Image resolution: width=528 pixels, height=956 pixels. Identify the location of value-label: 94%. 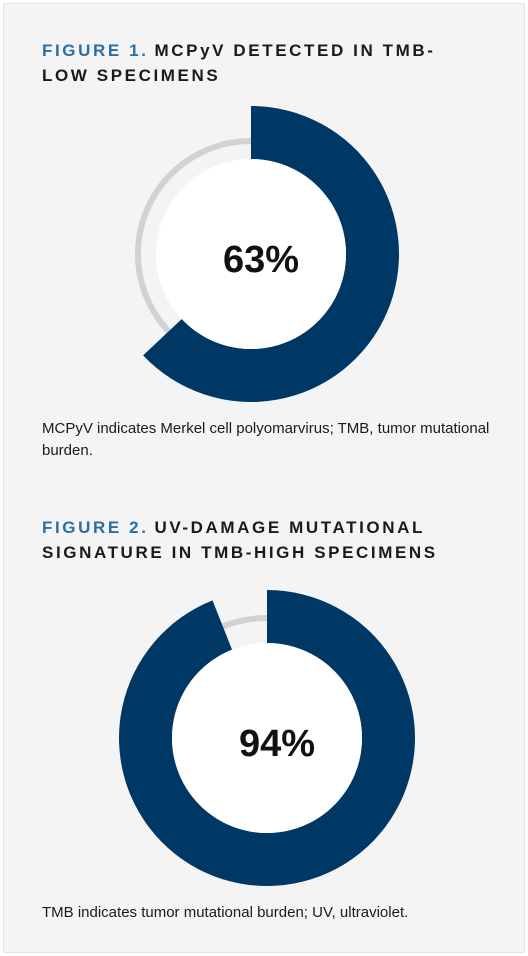
(277, 744).